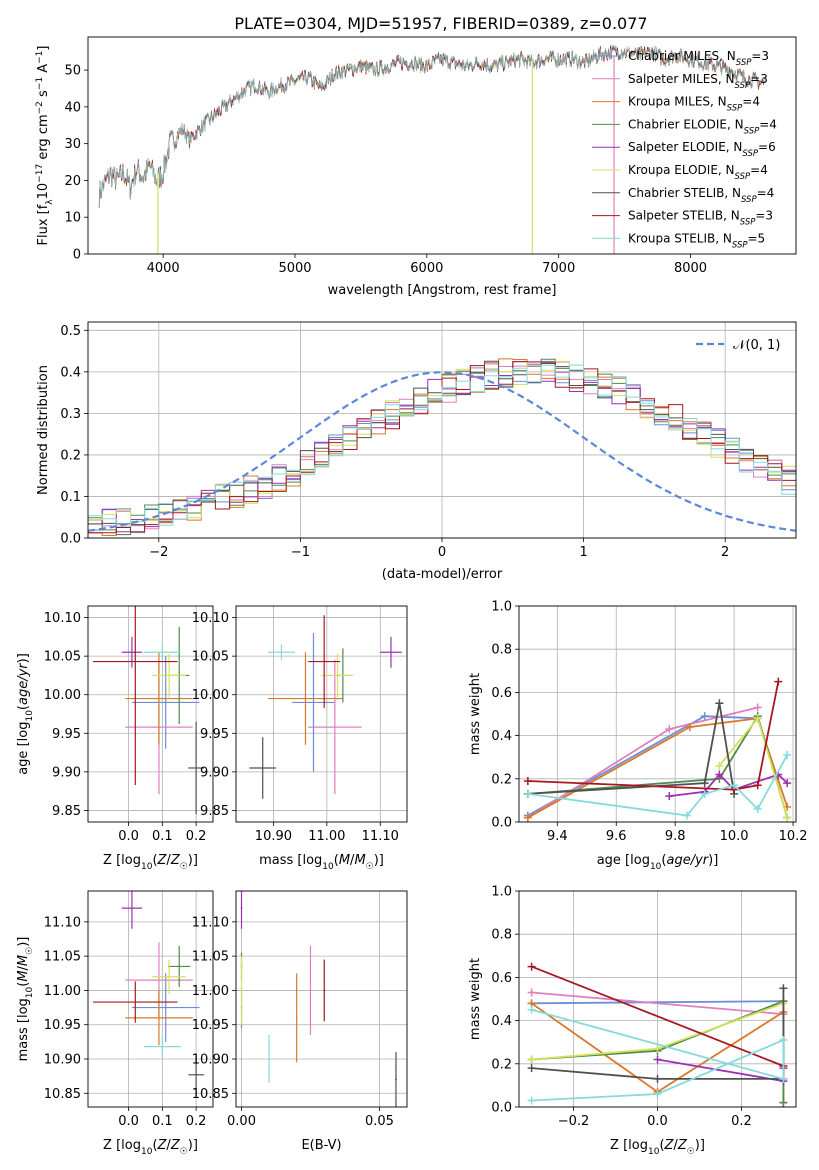  I want to click on histogram-step, so click(442, 445).